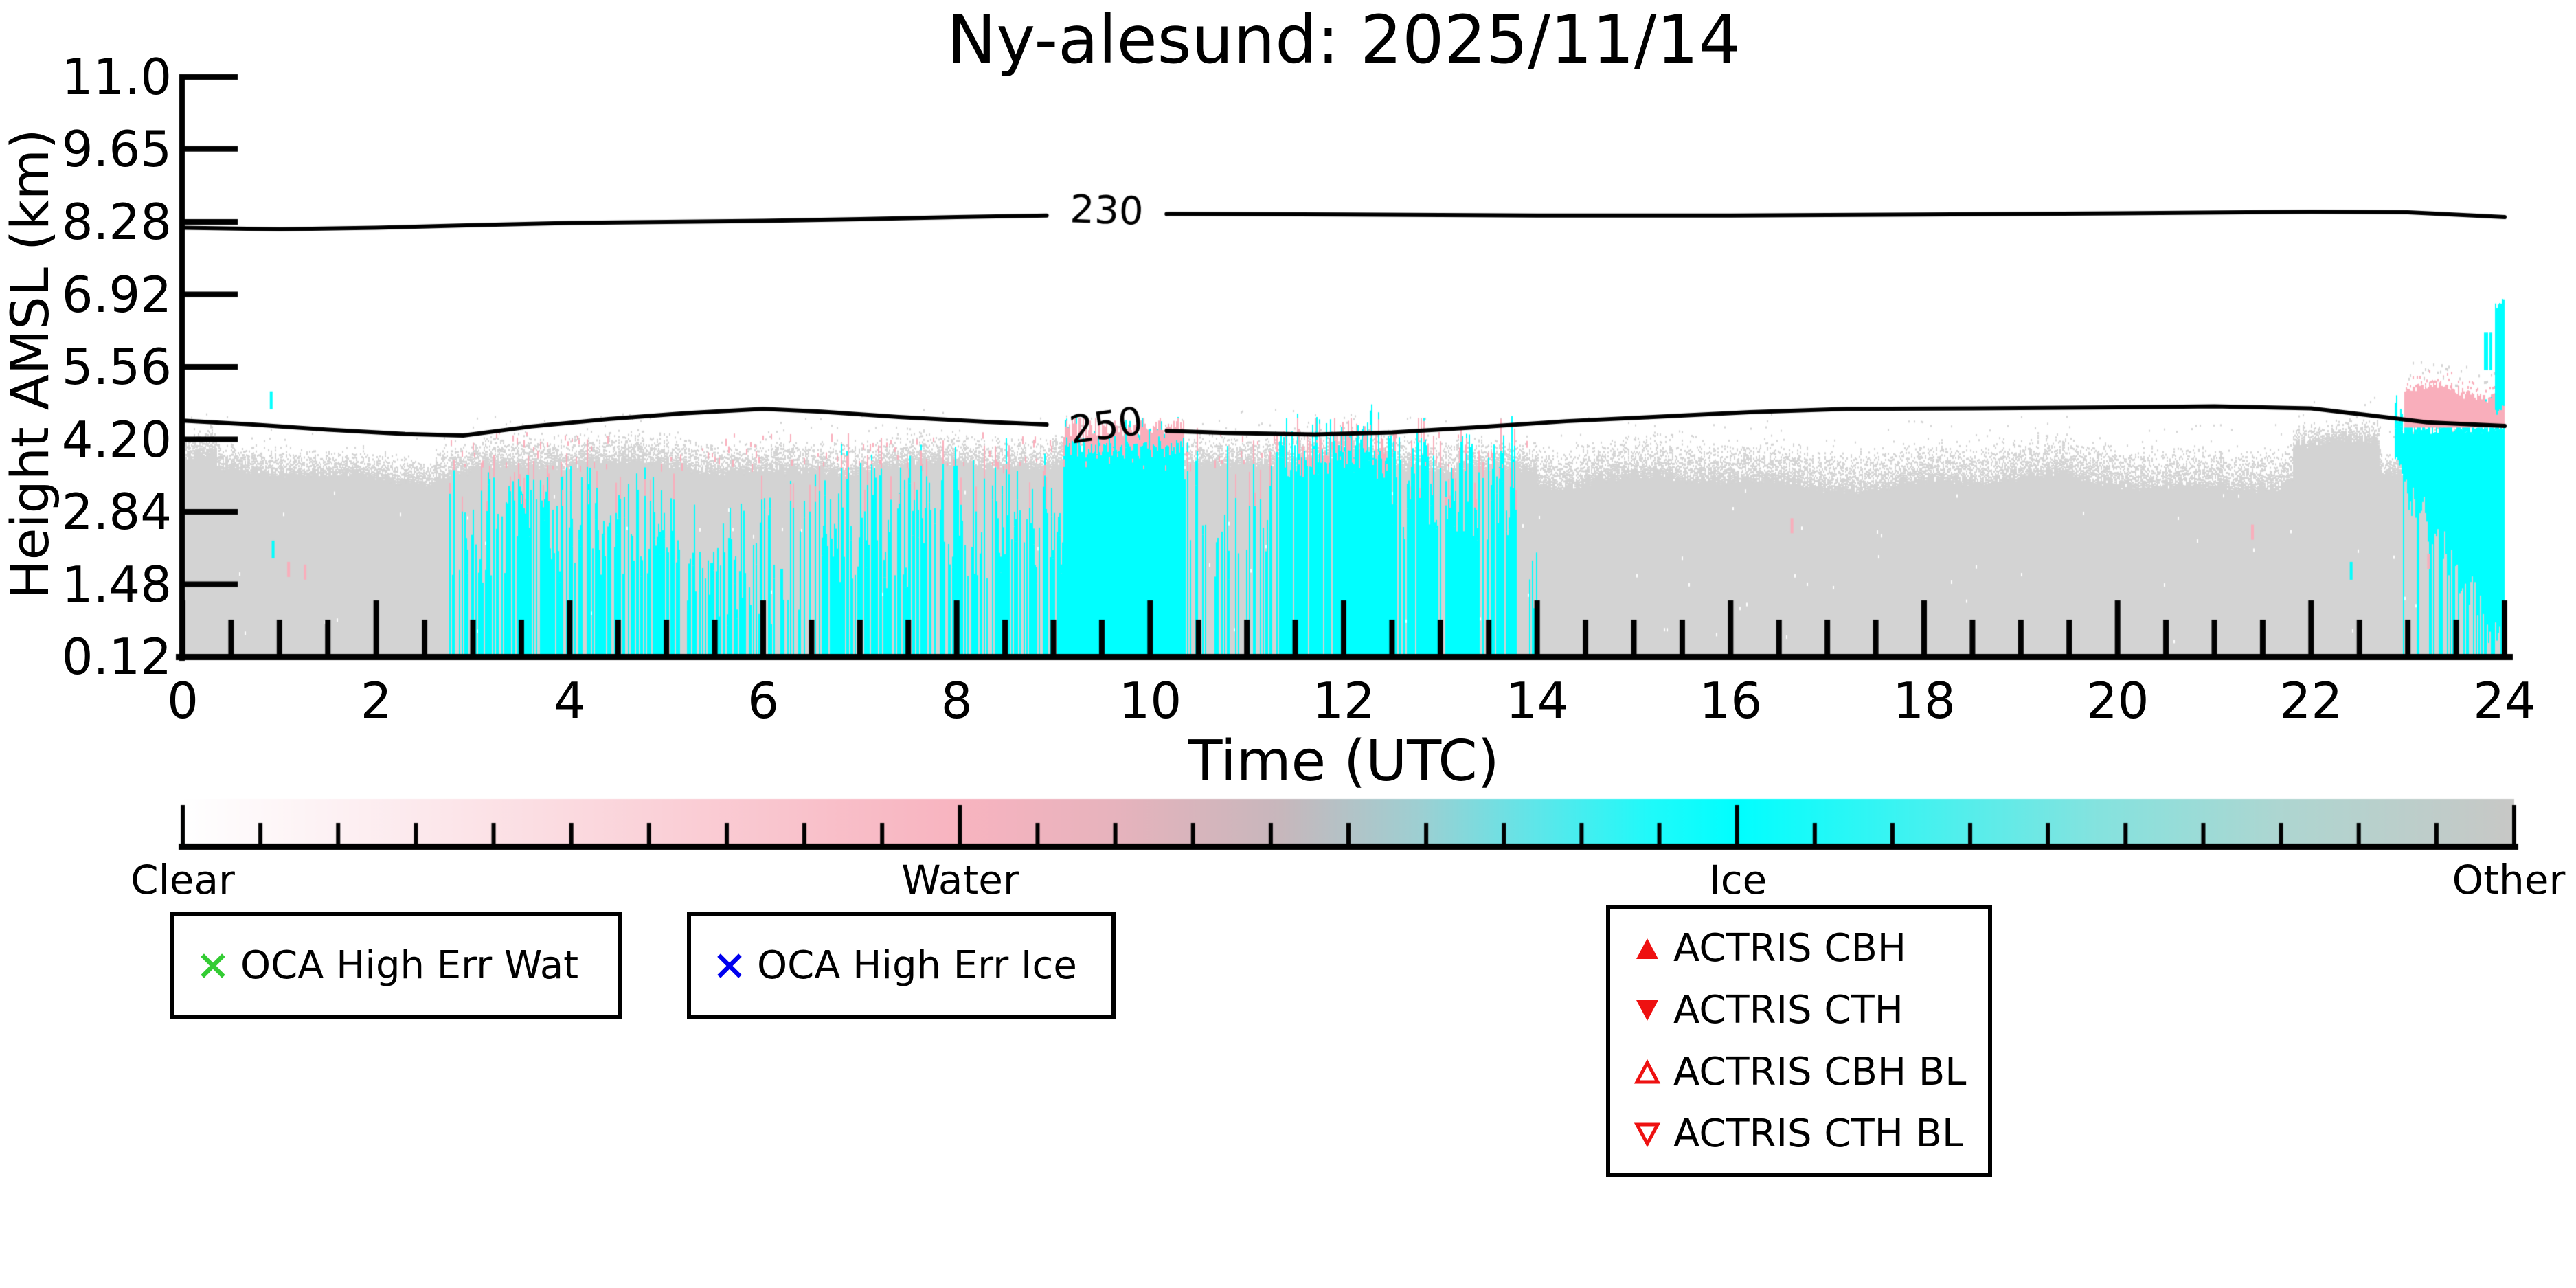 The image size is (2576, 1288). What do you see at coordinates (2504, 701) in the screenshot?
I see `x-tick-label: 24` at bounding box center [2504, 701].